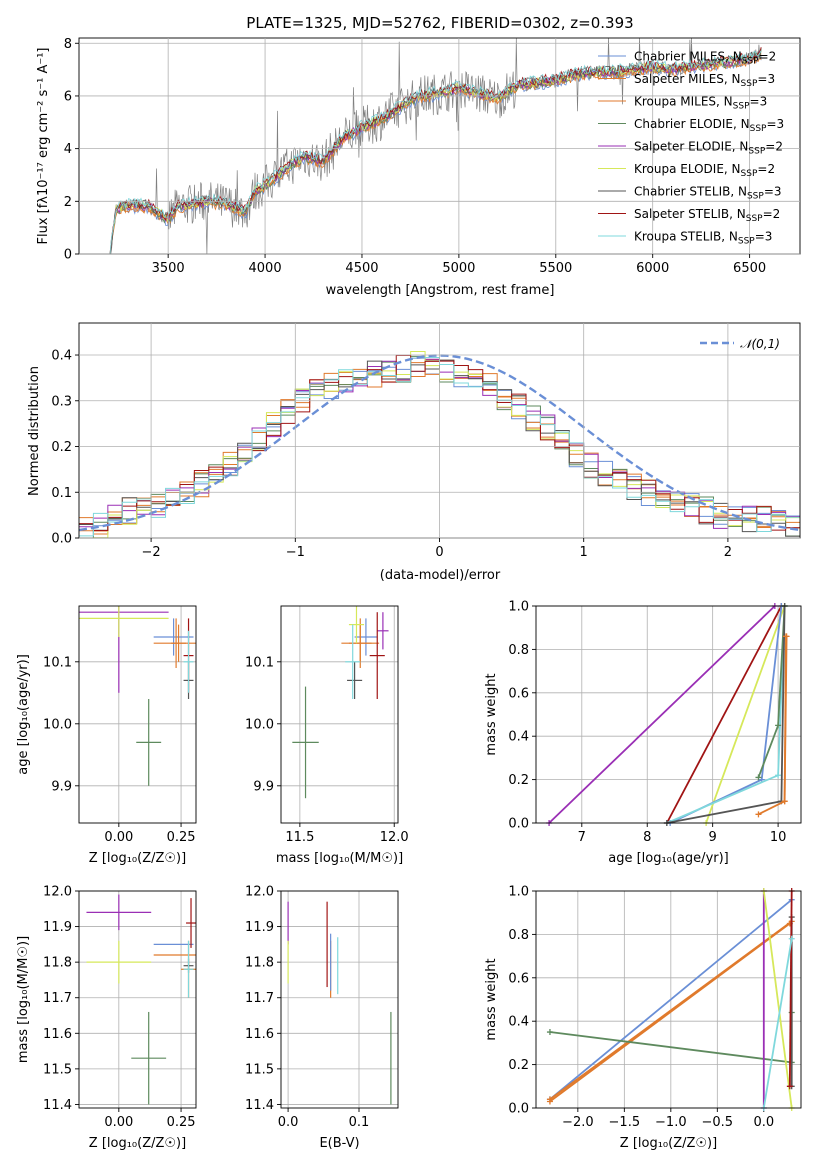 The height and width of the screenshot is (1174, 819). I want to click on spectrum-xtick-label: 5000, so click(458, 268).